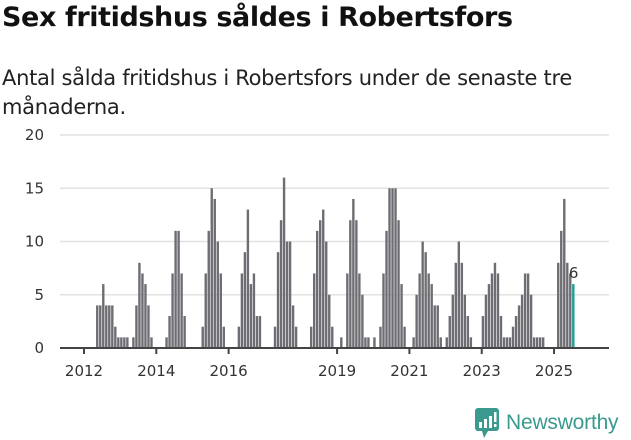  What do you see at coordinates (257, 17) in the screenshot?
I see `chart-title: Sex fritidshus såldes i Robertsfors` at bounding box center [257, 17].